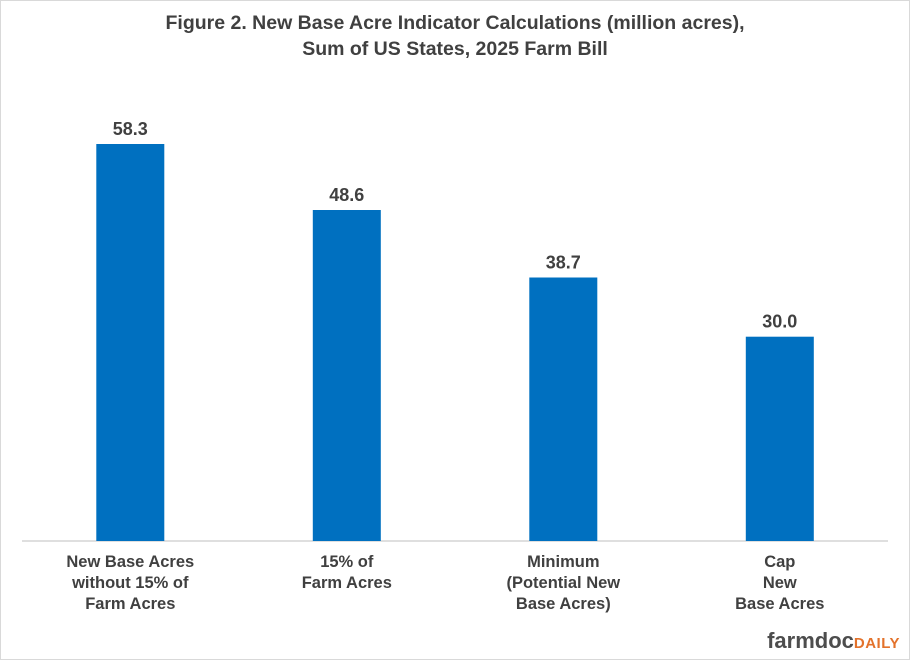 Image resolution: width=910 pixels, height=660 pixels. I want to click on category-label-1-line-1: New Base Acres, so click(130, 562).